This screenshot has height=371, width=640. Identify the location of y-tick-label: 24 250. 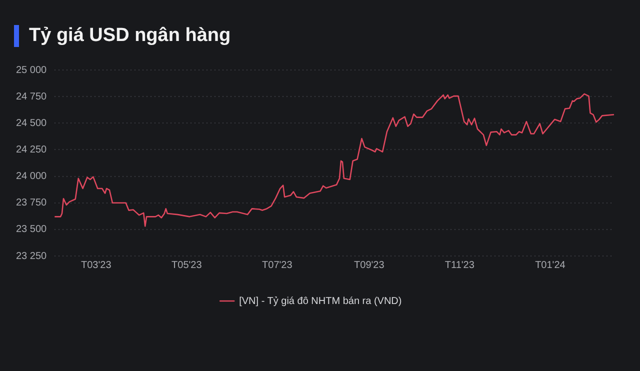
(32, 150).